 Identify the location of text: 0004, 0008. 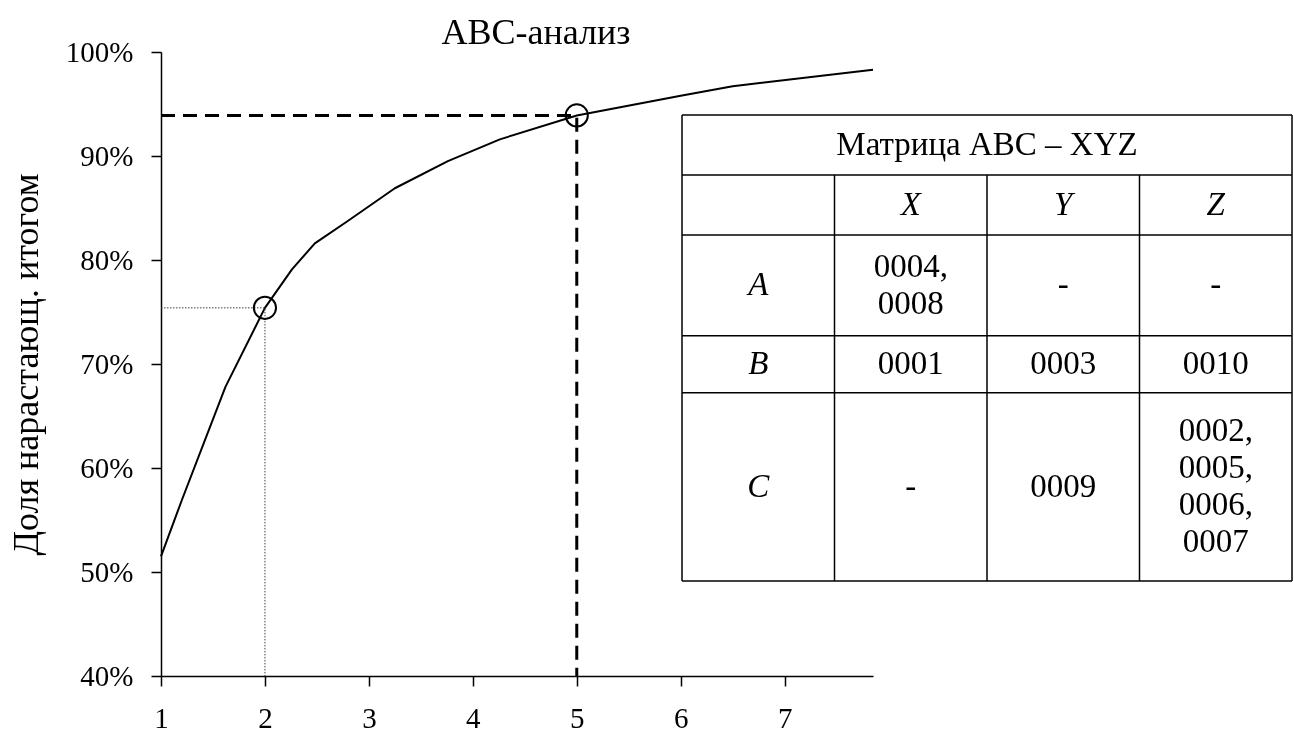
(910, 284).